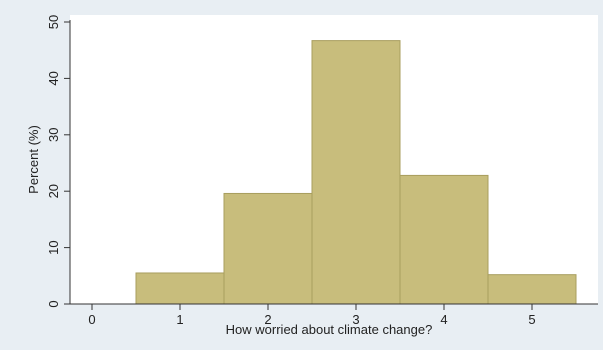 This screenshot has height=355, width=603. What do you see at coordinates (53, 78) in the screenshot?
I see `y-tick-label: 40` at bounding box center [53, 78].